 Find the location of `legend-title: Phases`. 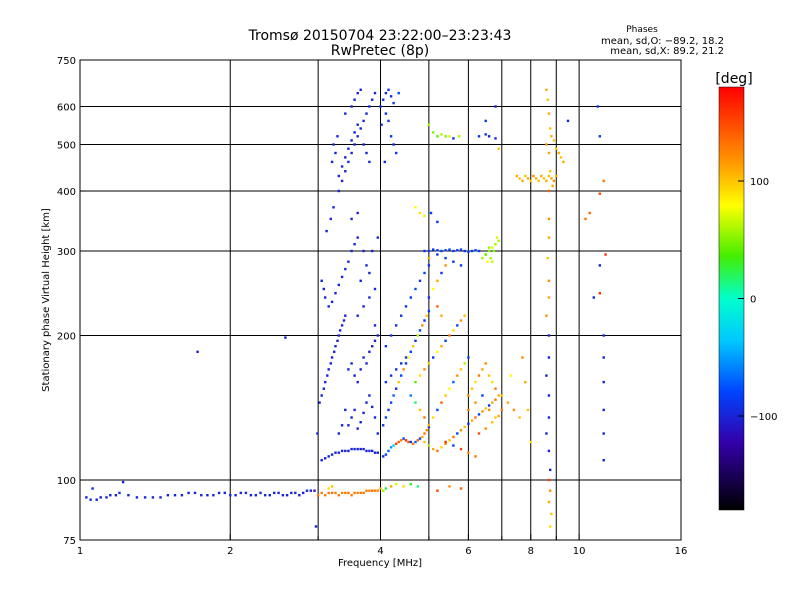

legend-title: Phases is located at coordinates (642, 30).